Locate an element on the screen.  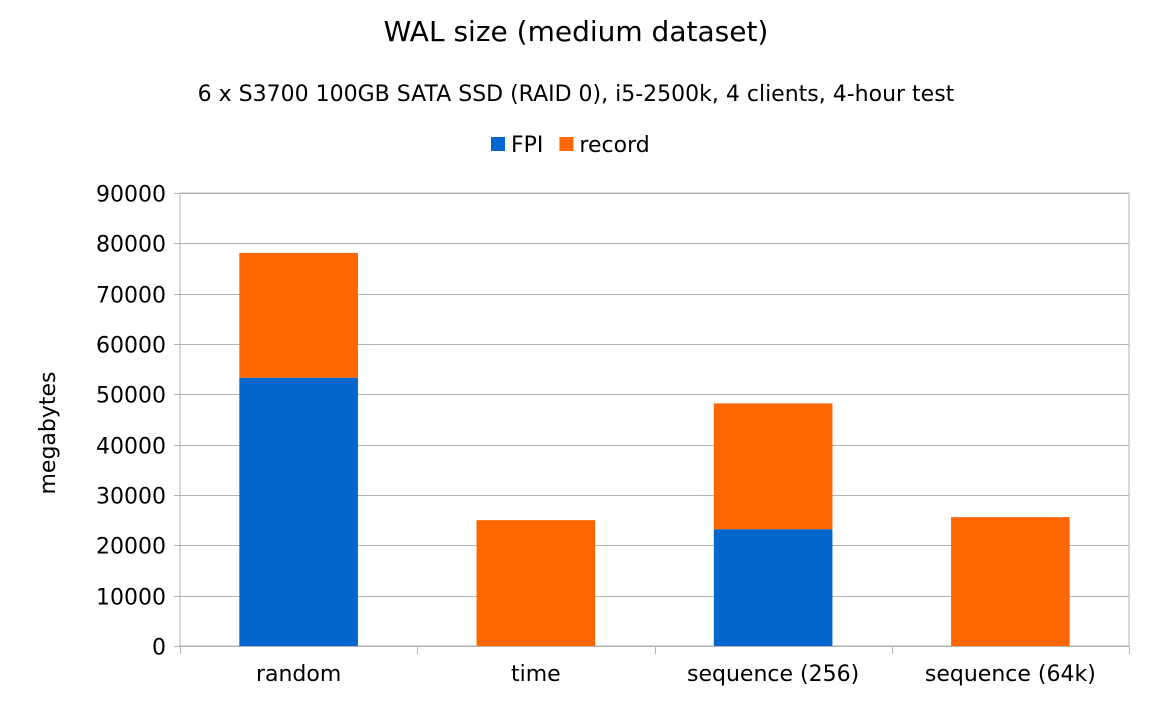
legend-label: record is located at coordinates (614, 145).